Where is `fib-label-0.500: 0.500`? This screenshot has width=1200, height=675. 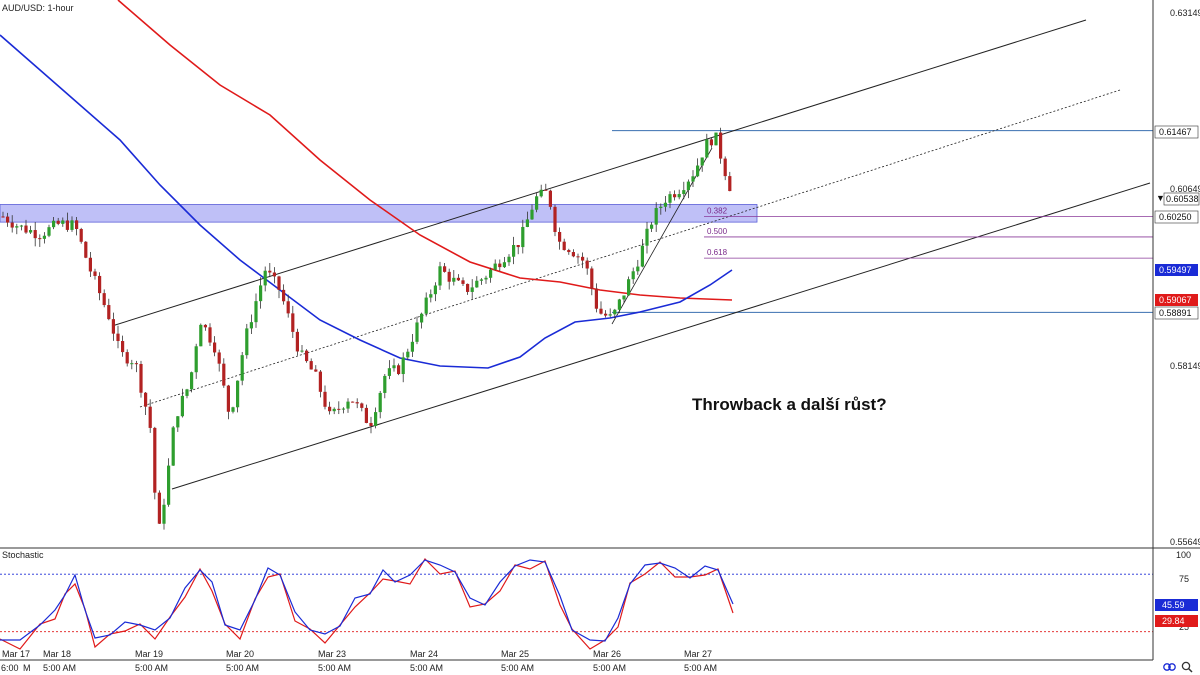
fib-label-0.500: 0.500 is located at coordinates (717, 231).